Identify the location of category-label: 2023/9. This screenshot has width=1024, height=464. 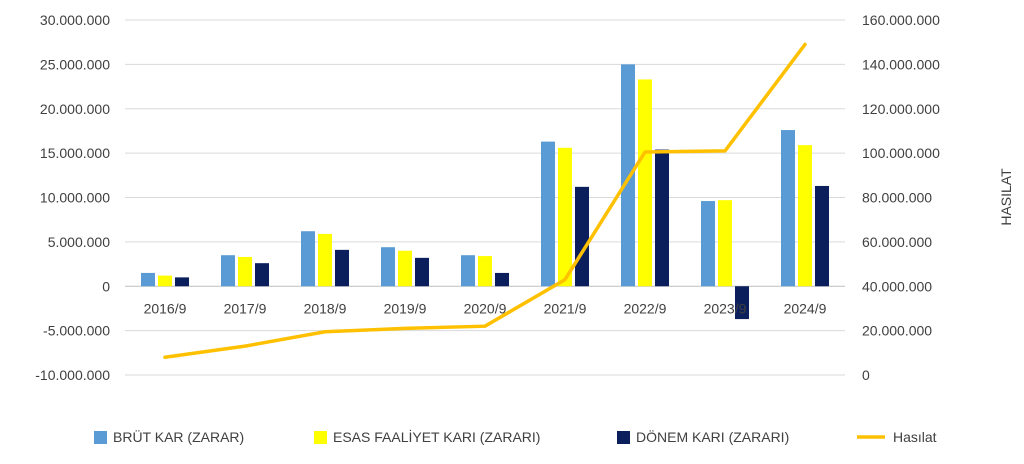
(725, 308).